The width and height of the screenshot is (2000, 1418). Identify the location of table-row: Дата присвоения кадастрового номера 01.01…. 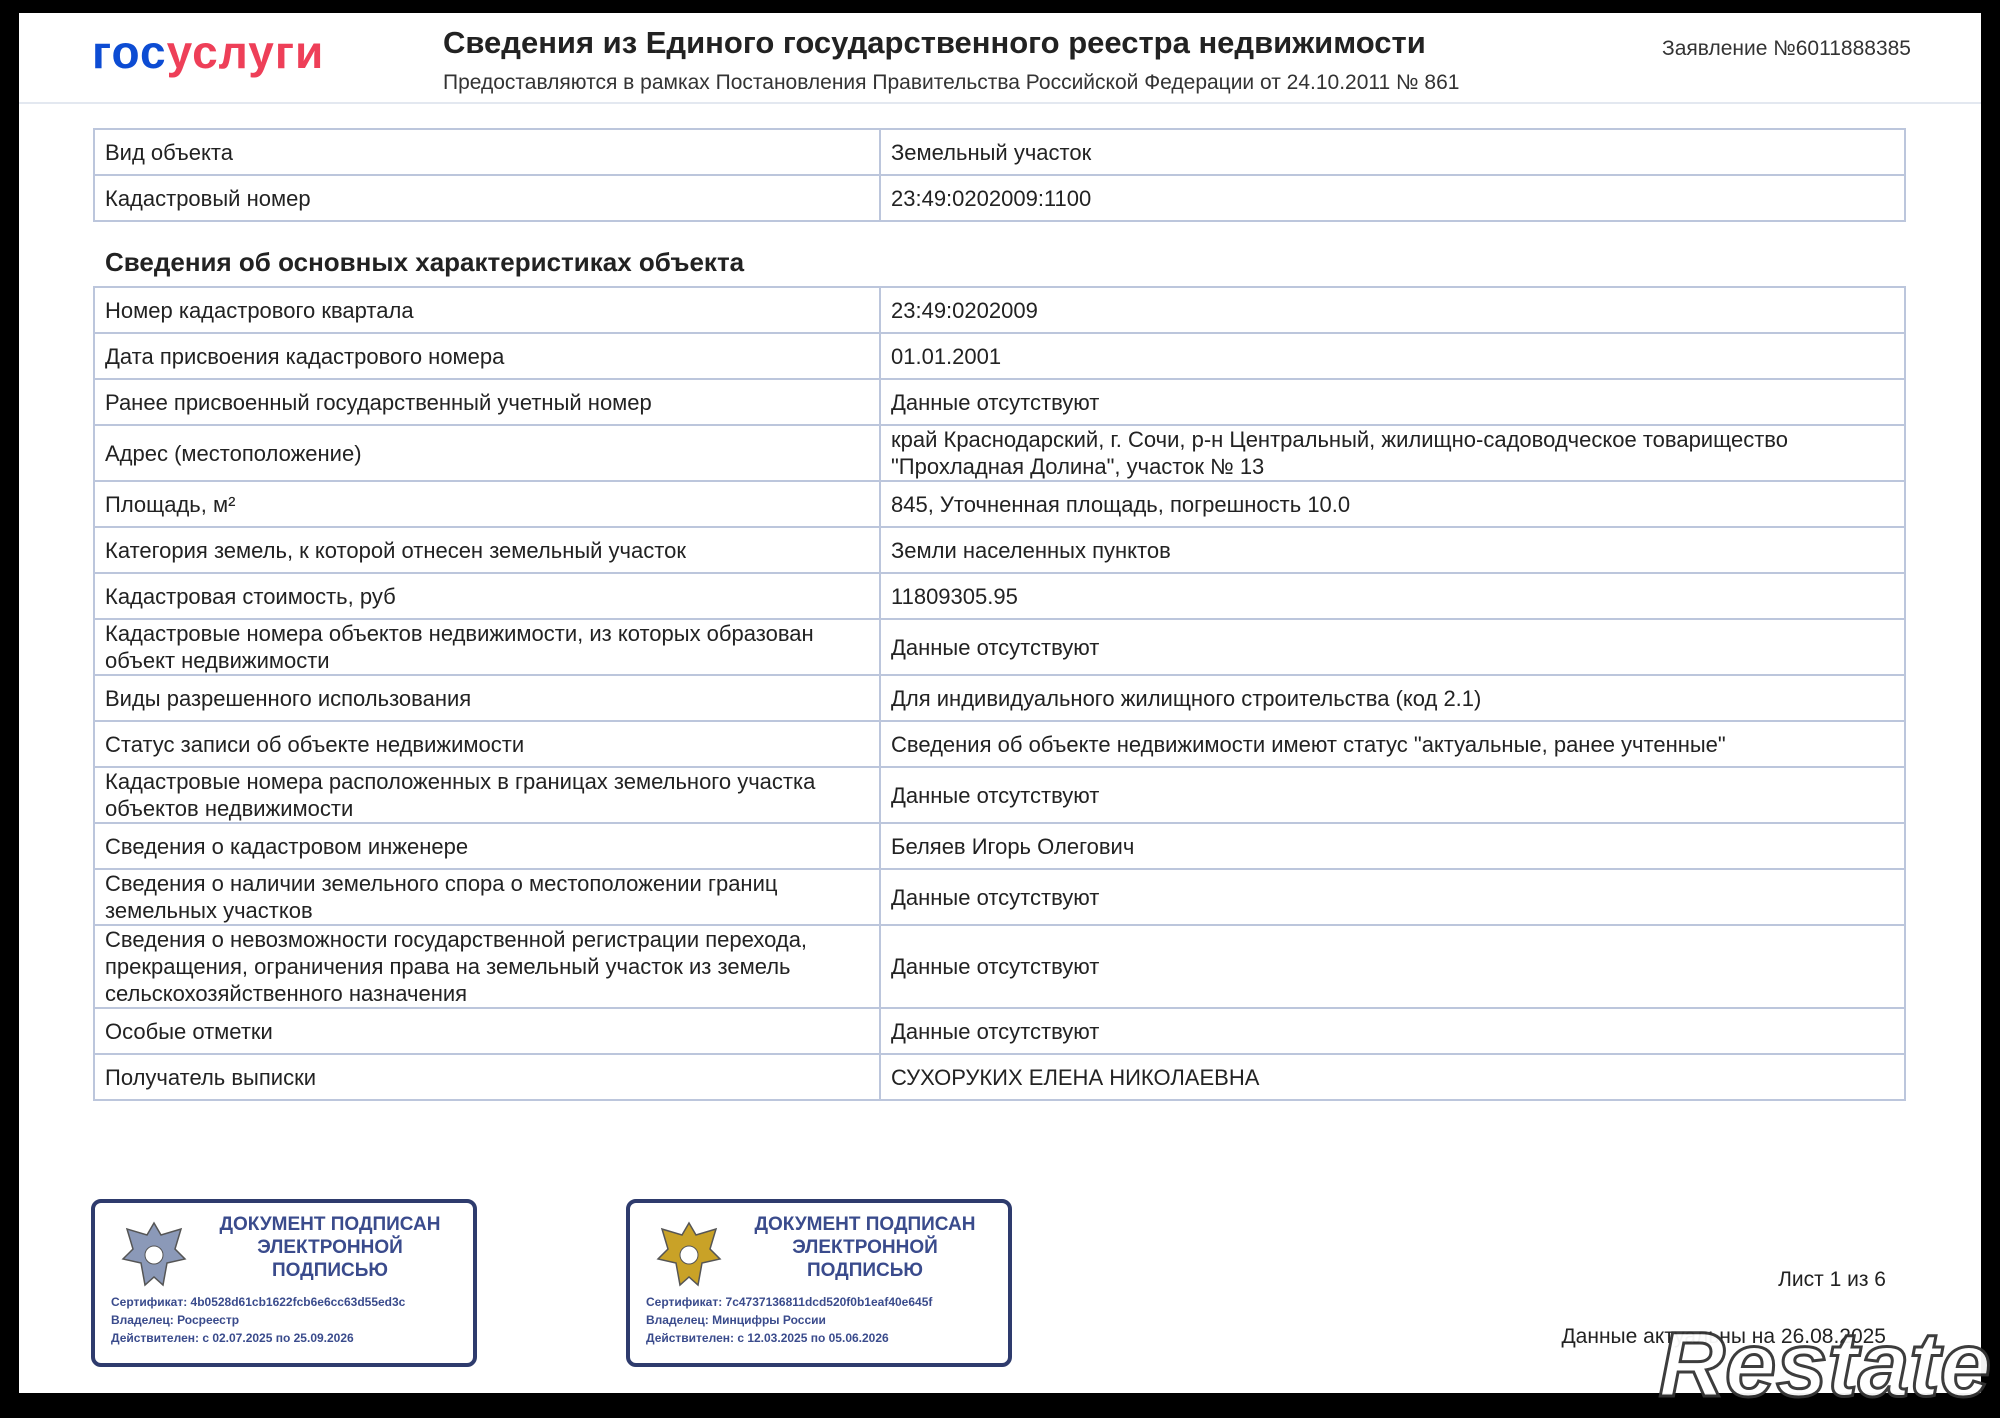
(999, 356).